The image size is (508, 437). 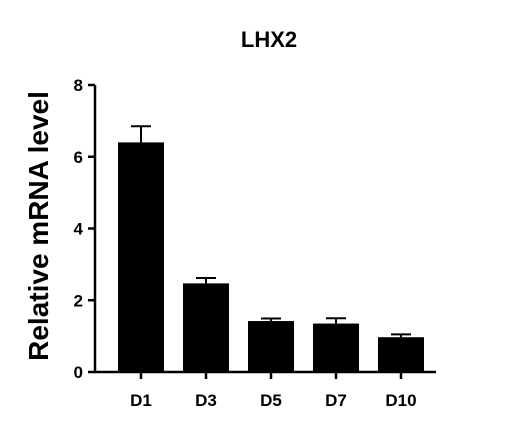 What do you see at coordinates (78, 157) in the screenshot?
I see `y-tick-label: 6` at bounding box center [78, 157].